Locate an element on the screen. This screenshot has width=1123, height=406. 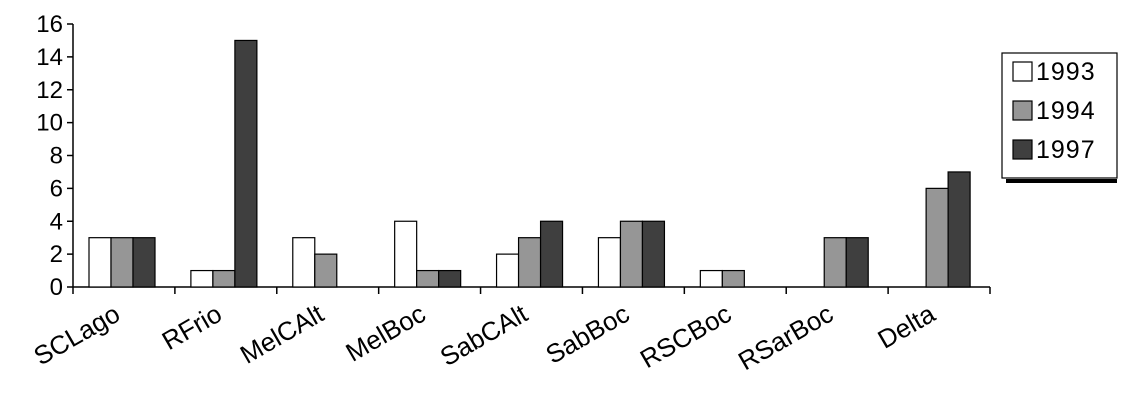
x-tick-label: MelCAlt is located at coordinates (282, 334).